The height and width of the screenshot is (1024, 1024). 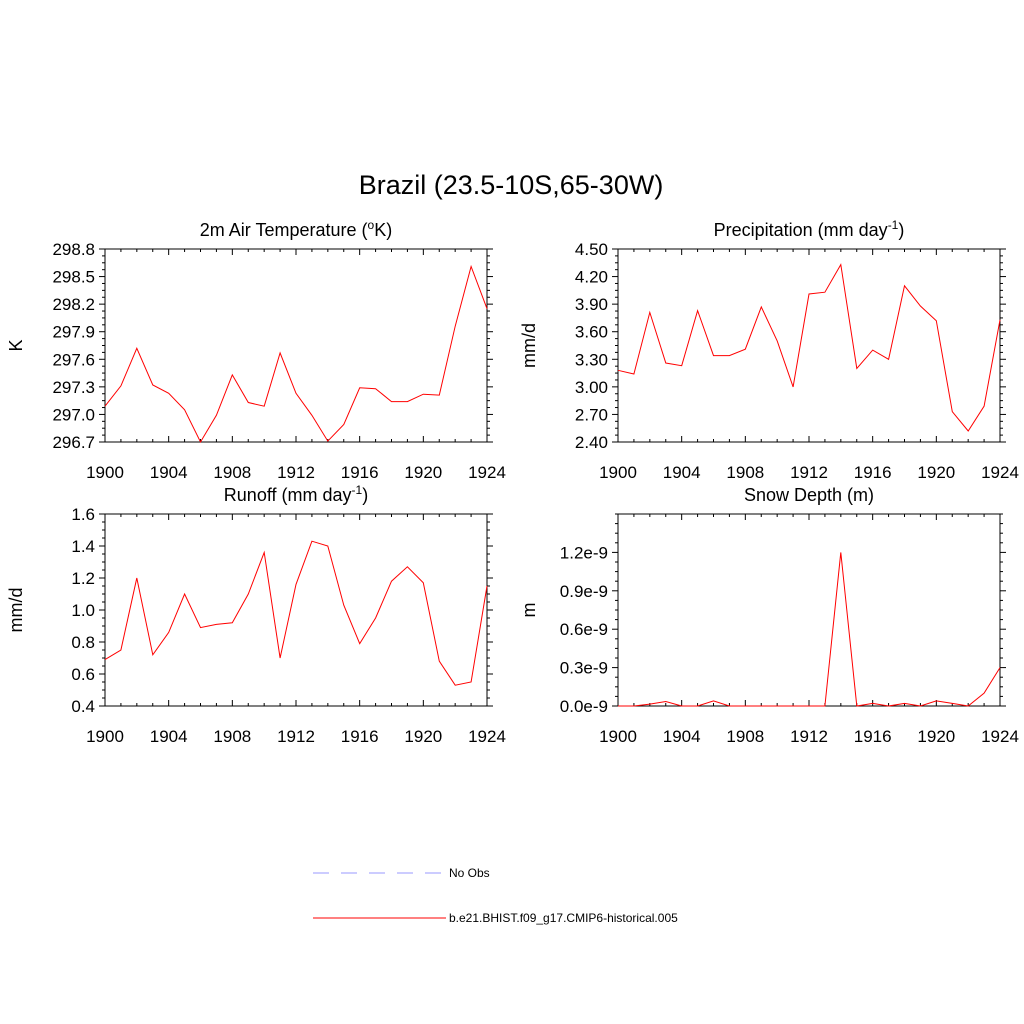 What do you see at coordinates (105, 472) in the screenshot?
I see `x-tick-label-air-temperature: 1900` at bounding box center [105, 472].